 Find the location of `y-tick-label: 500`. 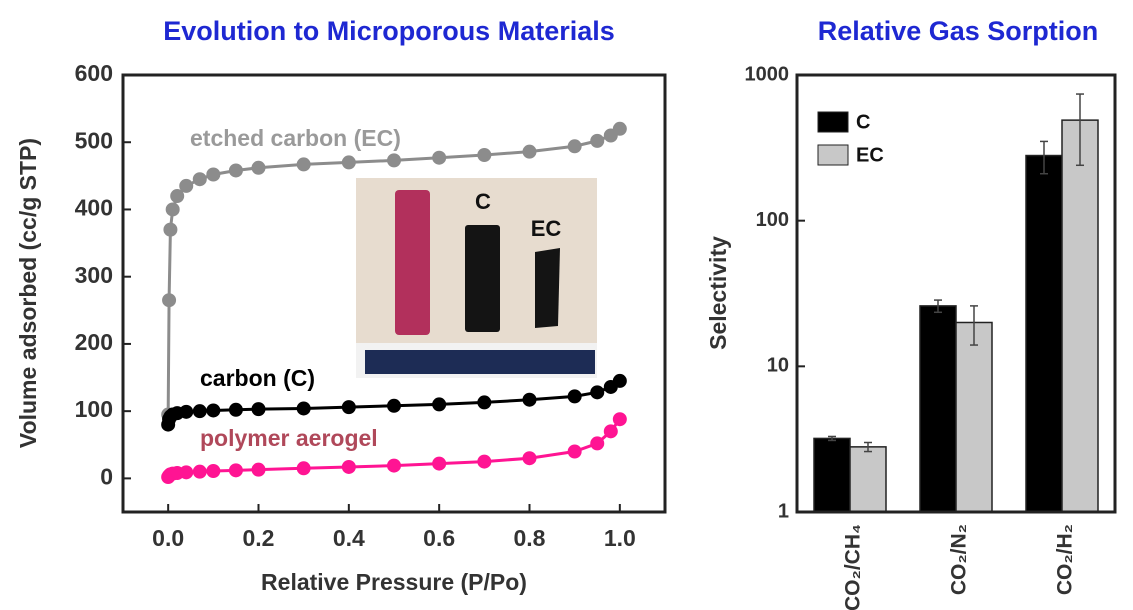

y-tick-label: 500 is located at coordinates (94, 140).